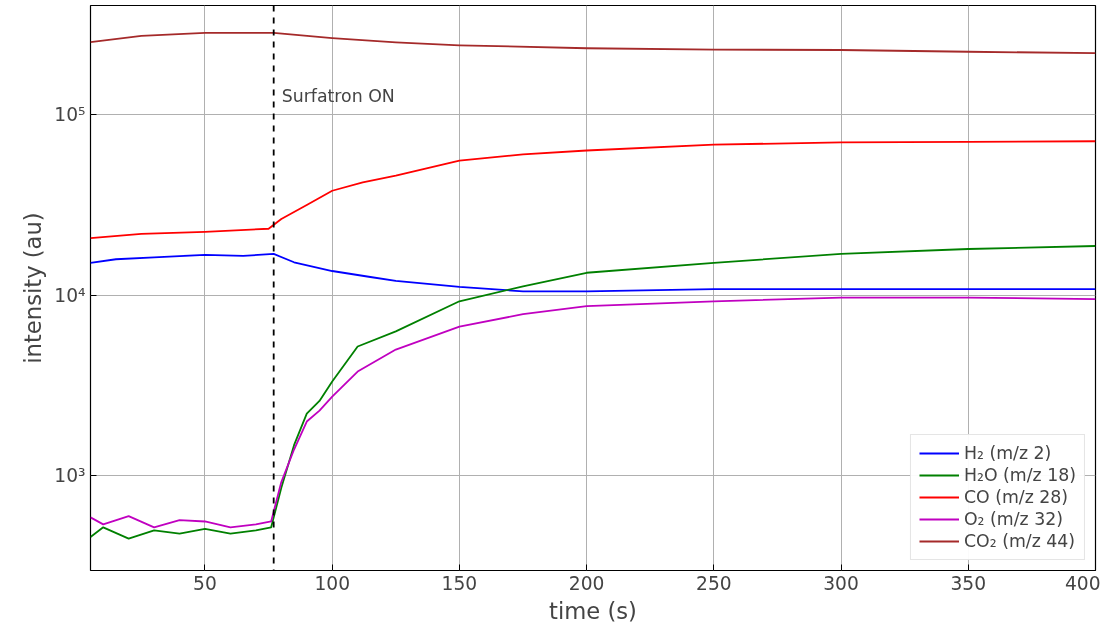 This screenshot has width=1110, height=639. Describe the element at coordinates (33, 288) in the screenshot. I see `y-axis-title: intensity (au)` at that location.